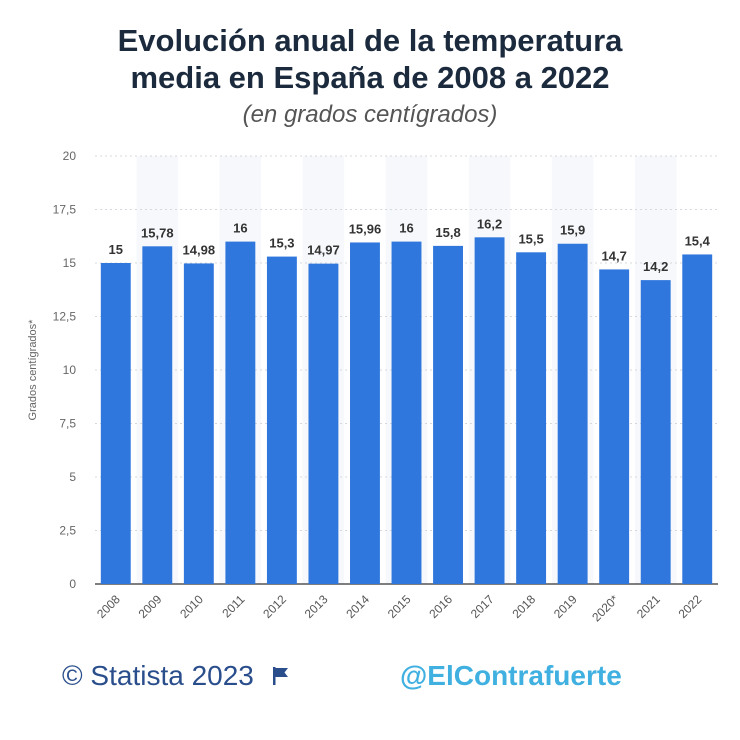  Describe the element at coordinates (565, 606) in the screenshot. I see `x-tick-label: 2019` at that location.